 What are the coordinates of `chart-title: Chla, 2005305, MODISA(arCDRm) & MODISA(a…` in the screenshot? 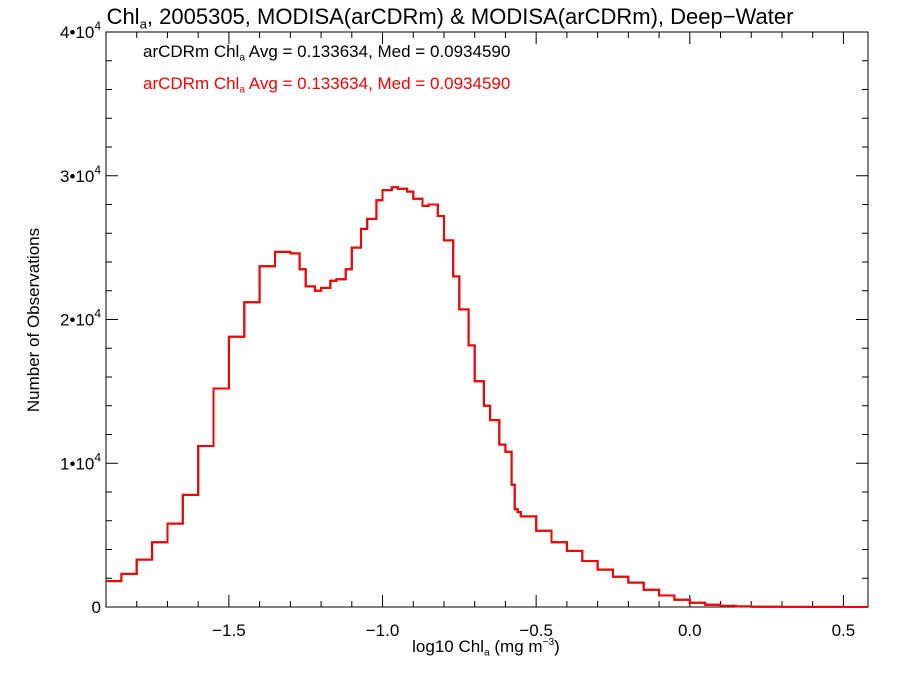 It's located at (450, 18).